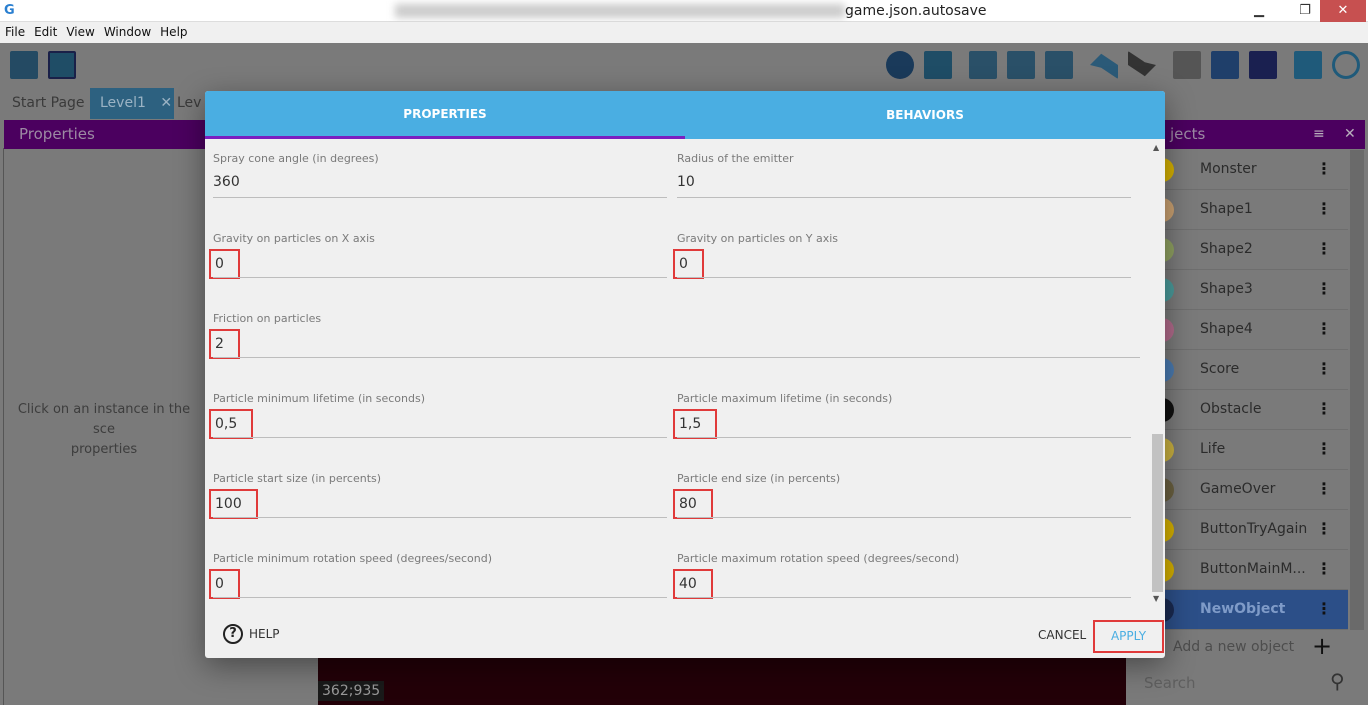 The image size is (1368, 705). What do you see at coordinates (1228, 169) in the screenshot?
I see `object-name: Monster` at bounding box center [1228, 169].